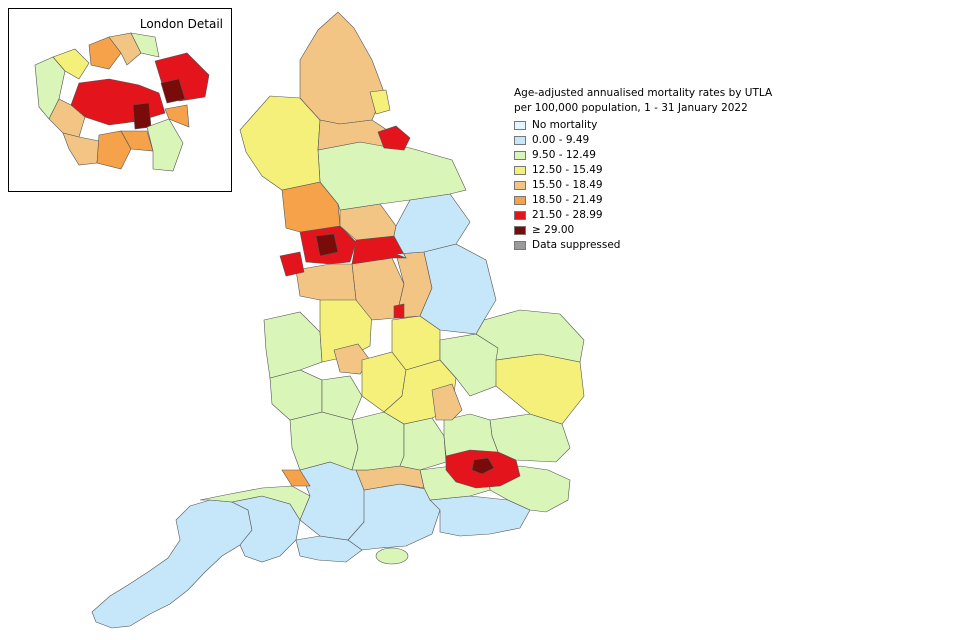 The height and width of the screenshot is (640, 960). Describe the element at coordinates (71, 64) in the screenshot. I see `inset-borough-north-west` at that location.